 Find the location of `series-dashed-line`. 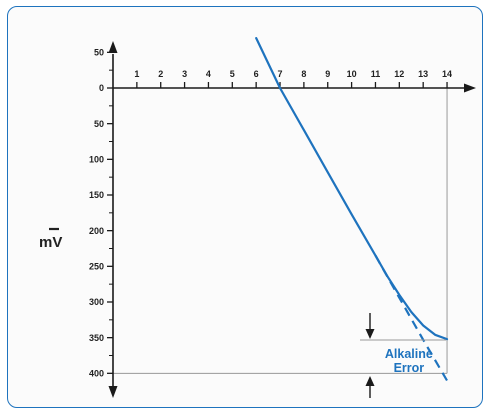

series-dashed-line is located at coordinates (411, 318).